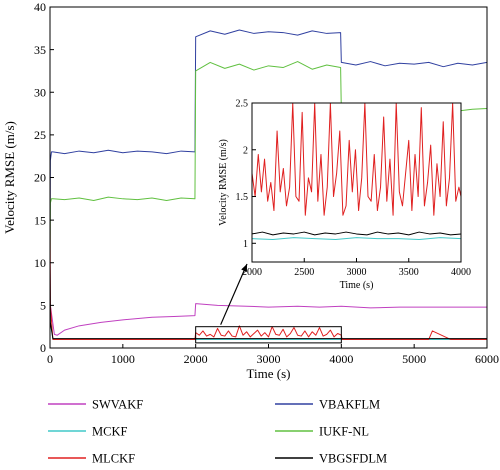 The image size is (500, 470). What do you see at coordinates (341, 359) in the screenshot?
I see `main-x-tick-label: 4000` at bounding box center [341, 359].